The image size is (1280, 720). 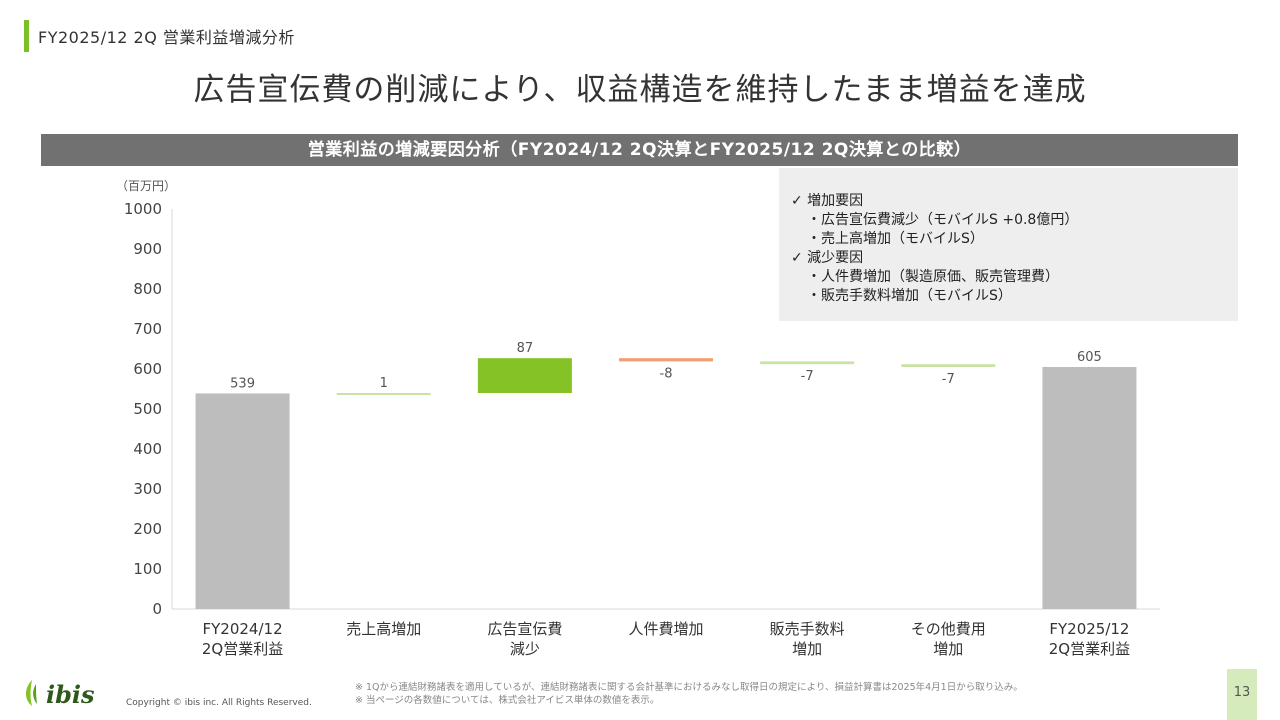 I want to click on x-category-label: 売上高増加, so click(x=383, y=629).